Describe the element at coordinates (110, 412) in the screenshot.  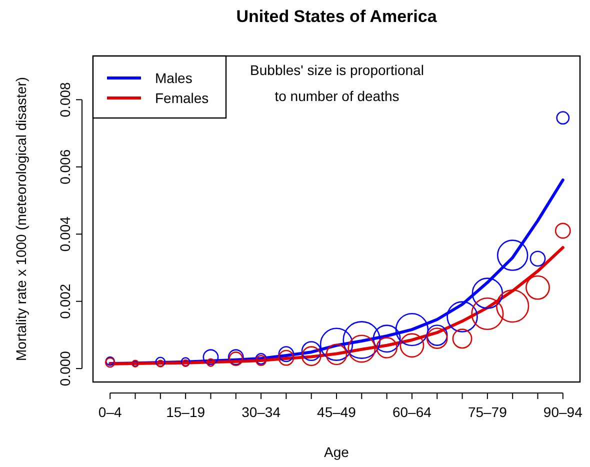
I see `x-tick-label: 0–4` at that location.